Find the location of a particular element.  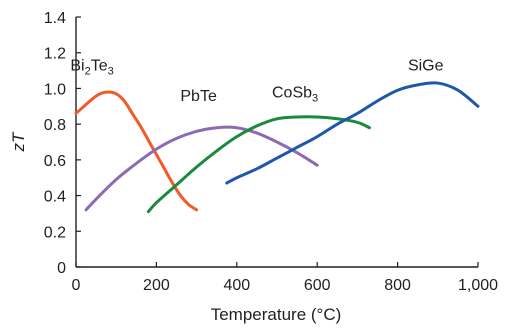

y-tick-label: 0 is located at coordinates (61, 268).